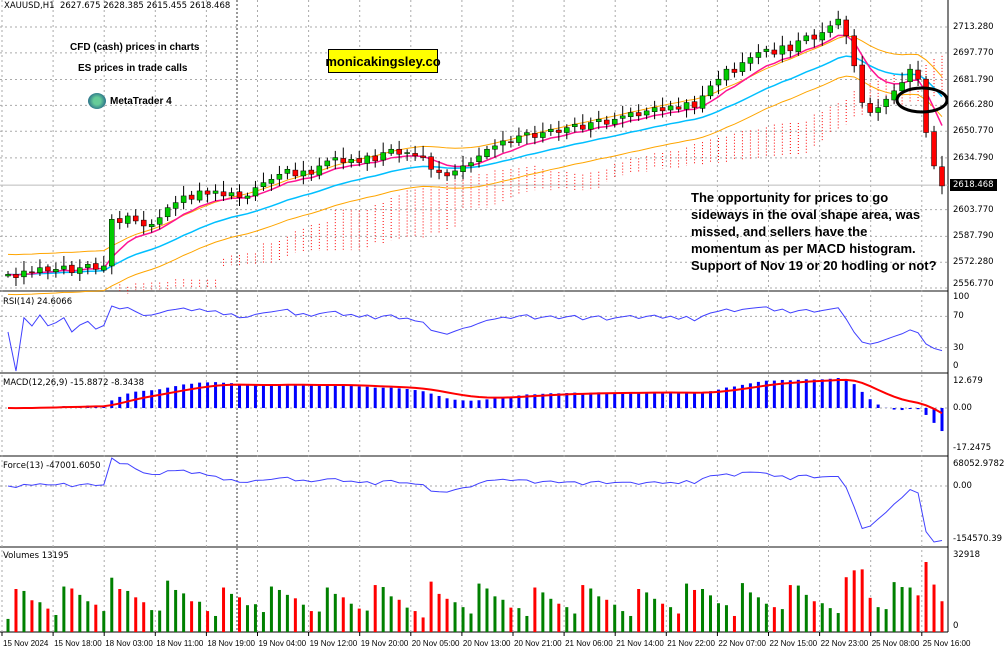 This screenshot has width=1004, height=654. Describe the element at coordinates (806, 214) in the screenshot. I see `commentary-line: sideways in the oval shape area, was` at that location.